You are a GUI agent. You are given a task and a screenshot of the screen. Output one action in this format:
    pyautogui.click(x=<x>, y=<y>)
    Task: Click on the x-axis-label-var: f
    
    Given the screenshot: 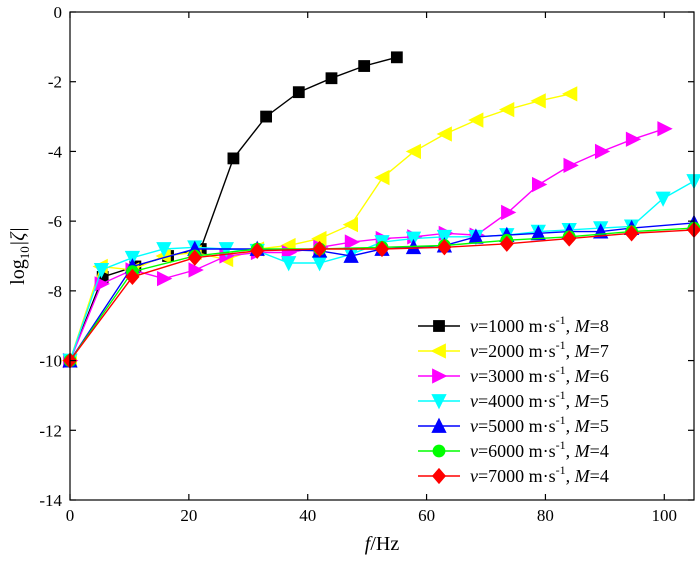 What is the action you would take?
    pyautogui.click(x=369, y=544)
    